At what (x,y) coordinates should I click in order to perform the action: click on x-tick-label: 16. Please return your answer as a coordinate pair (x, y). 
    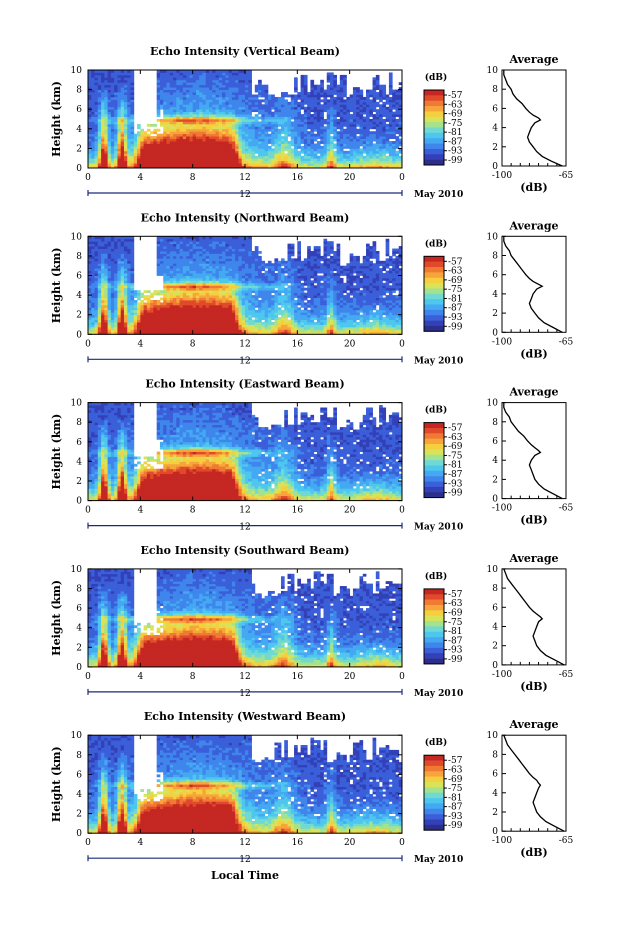
    Looking at the image, I should click on (298, 178).